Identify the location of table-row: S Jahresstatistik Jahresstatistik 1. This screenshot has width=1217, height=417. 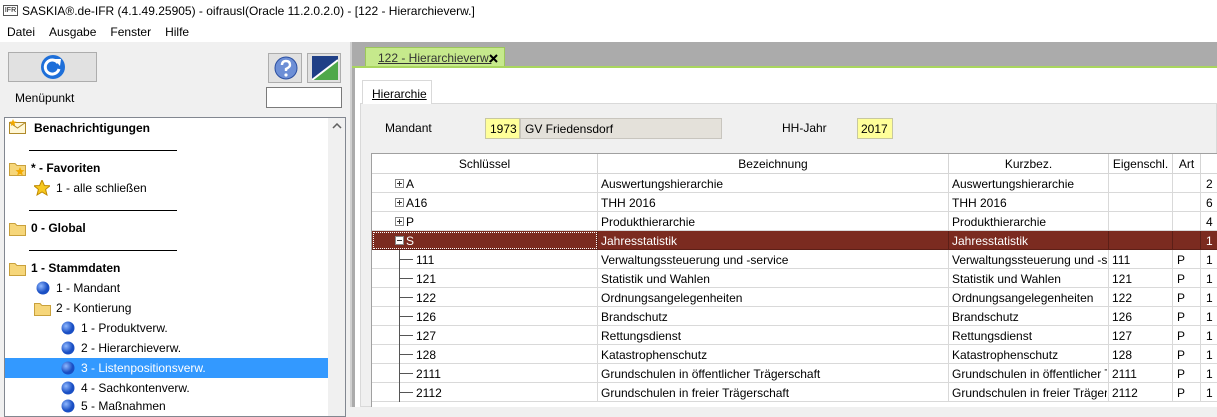
(794, 240).